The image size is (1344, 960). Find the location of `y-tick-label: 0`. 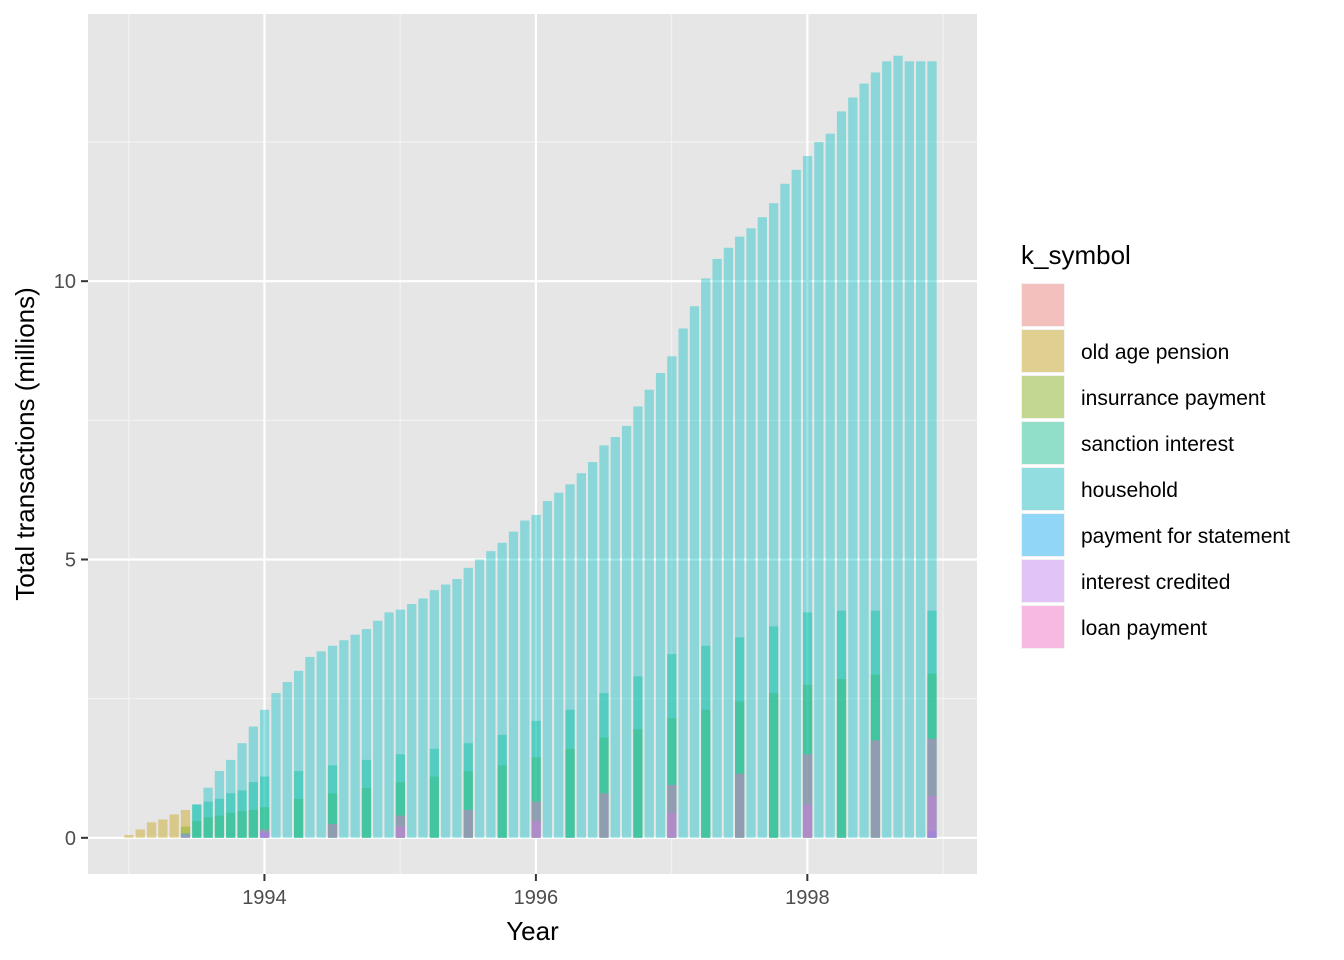

y-tick-label: 0 is located at coordinates (70, 839).